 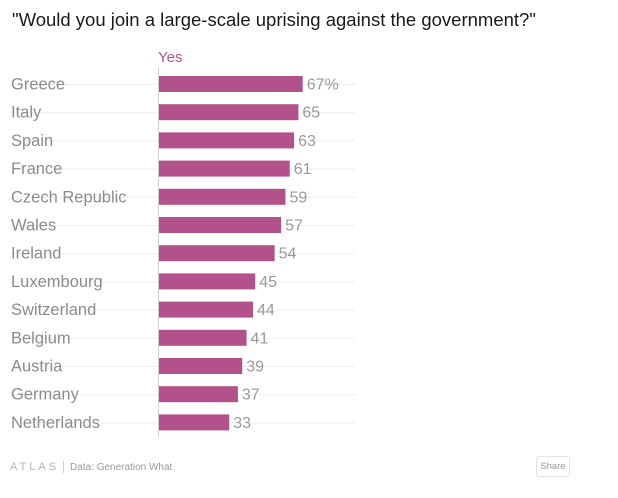 What do you see at coordinates (255, 367) in the screenshot?
I see `data-label: 39` at bounding box center [255, 367].